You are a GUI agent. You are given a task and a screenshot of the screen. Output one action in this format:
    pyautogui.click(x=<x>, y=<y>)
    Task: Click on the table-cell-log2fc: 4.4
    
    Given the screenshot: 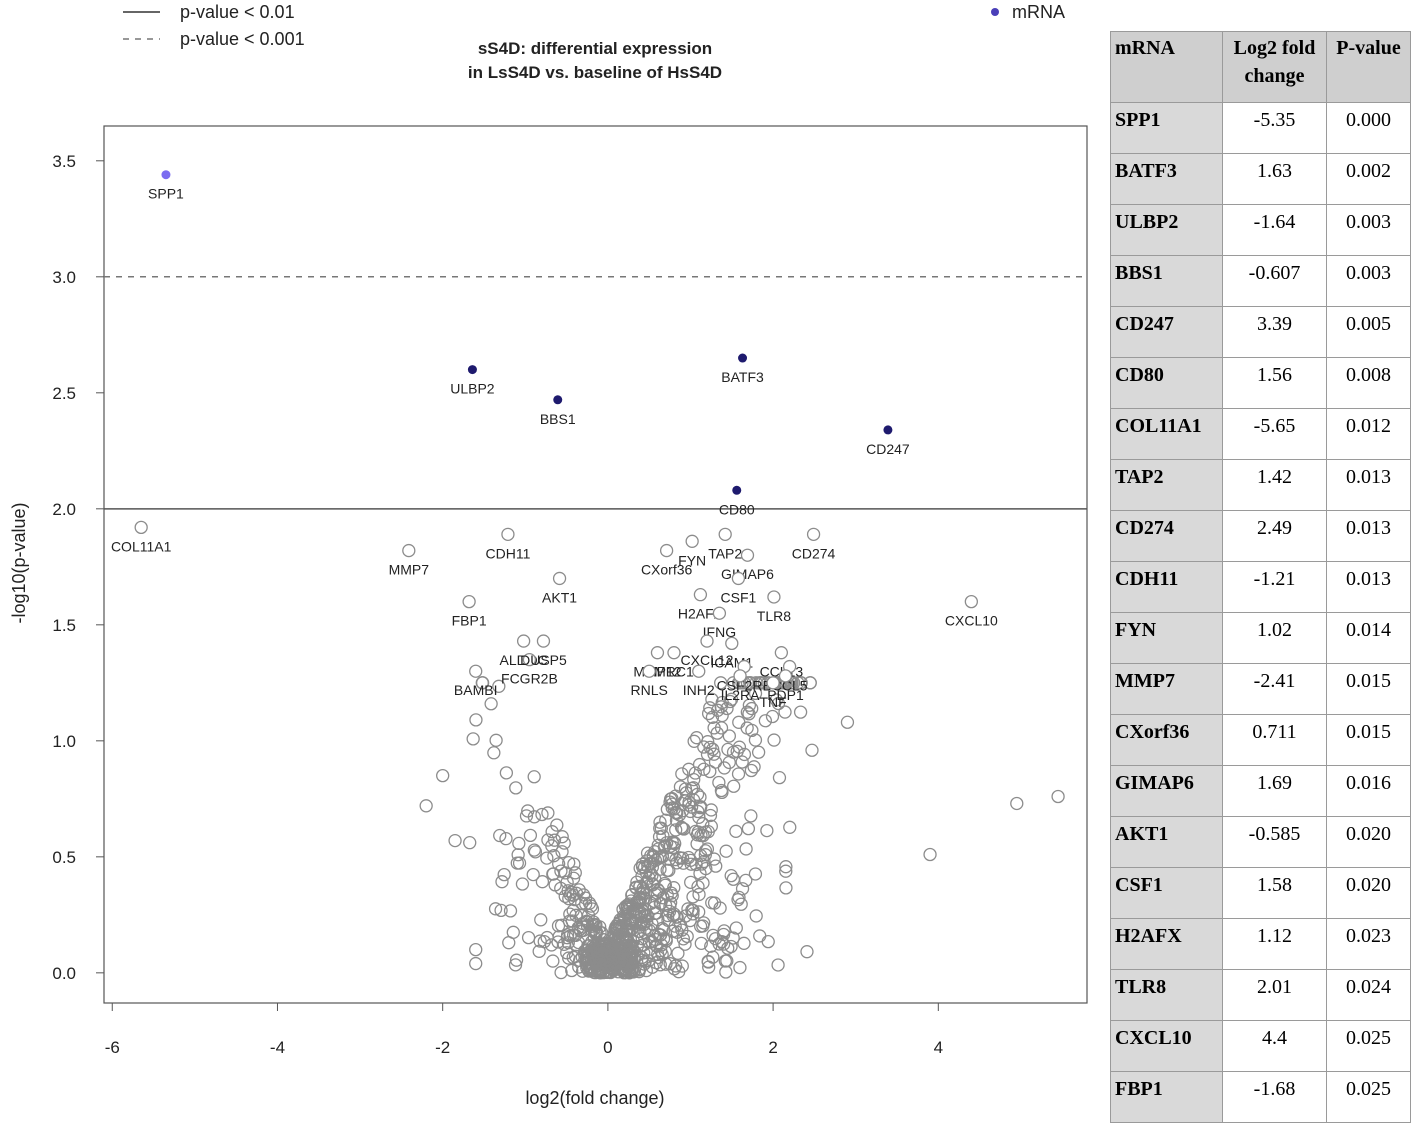 What is the action you would take?
    pyautogui.click(x=1274, y=1046)
    